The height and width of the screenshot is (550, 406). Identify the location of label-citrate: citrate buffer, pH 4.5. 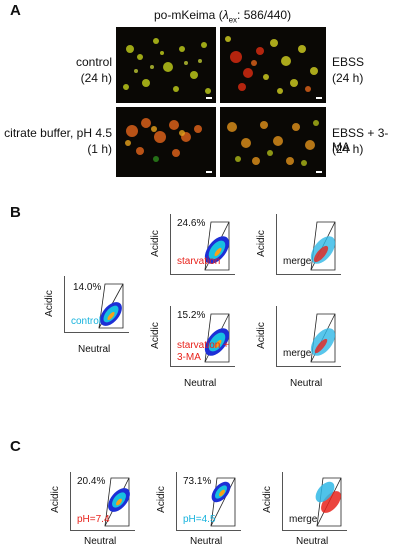
(58, 133).